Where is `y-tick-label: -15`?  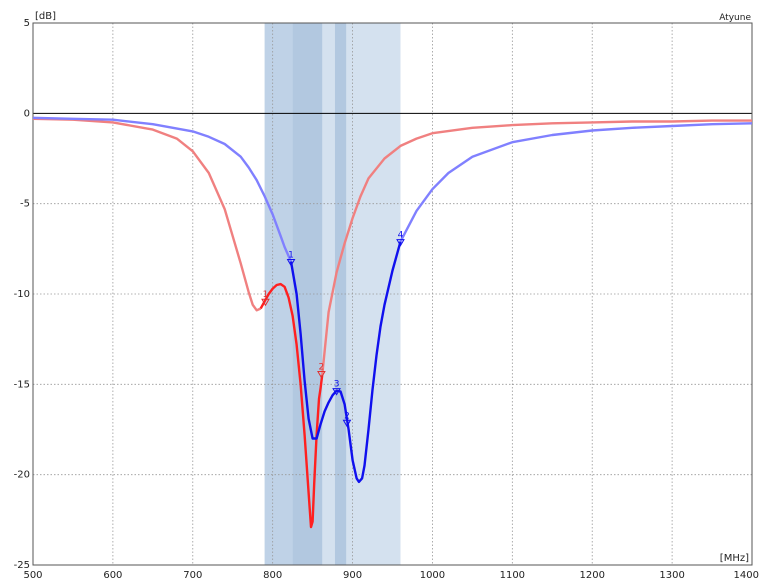 y-tick-label: -15 is located at coordinates (22, 384).